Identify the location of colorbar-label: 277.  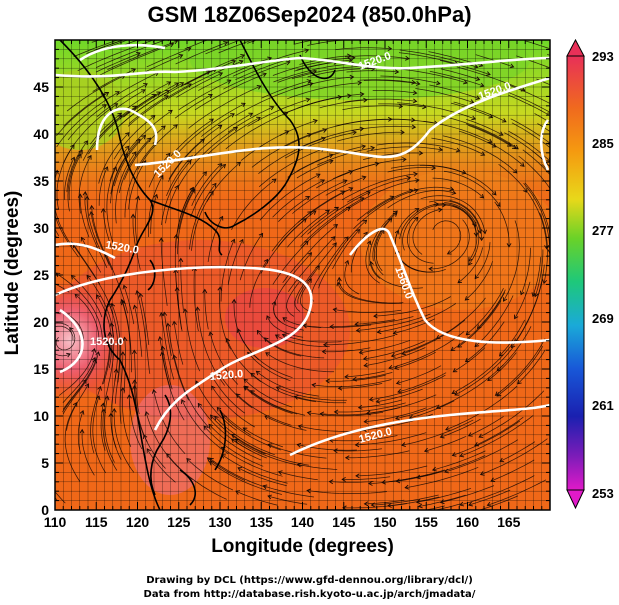
(603, 230).